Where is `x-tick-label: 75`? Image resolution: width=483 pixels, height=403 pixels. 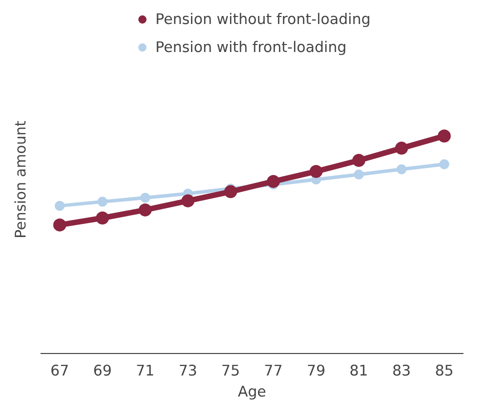 x-tick-label: 75 is located at coordinates (230, 371).